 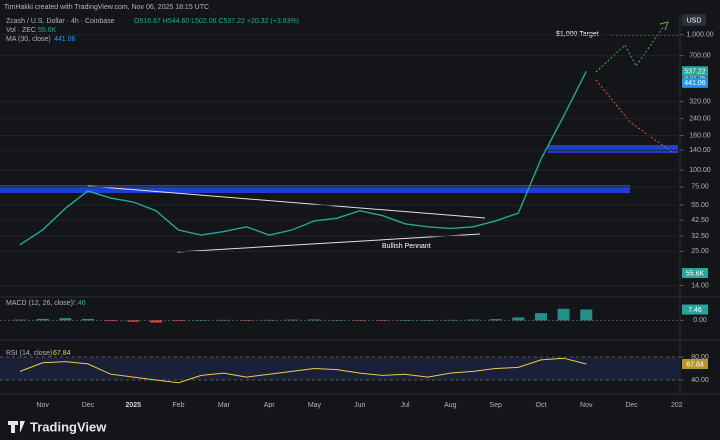 What do you see at coordinates (47, 30) in the screenshot?
I see `volume-value: 55.6K` at bounding box center [47, 30].